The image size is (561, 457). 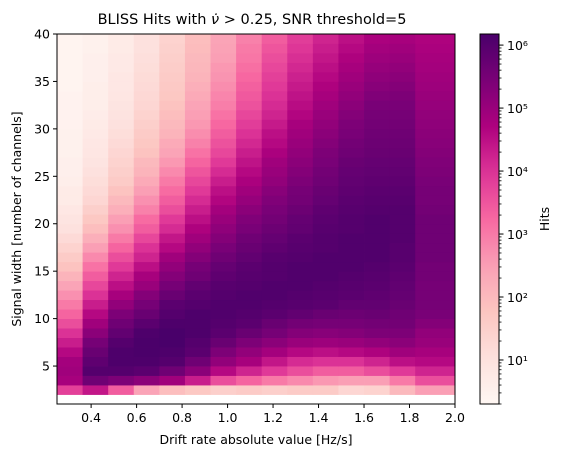 What do you see at coordinates (45, 200) in the screenshot?
I see `y-axis: 5 10 15 20 25 30 35 40` at bounding box center [45, 200].